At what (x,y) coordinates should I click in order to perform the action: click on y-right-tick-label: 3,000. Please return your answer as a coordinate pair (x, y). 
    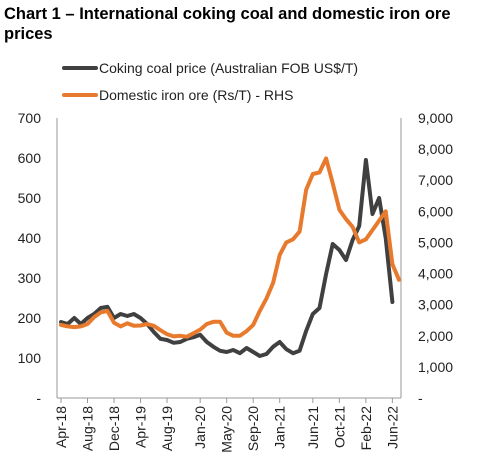
    Looking at the image, I should click on (435, 305).